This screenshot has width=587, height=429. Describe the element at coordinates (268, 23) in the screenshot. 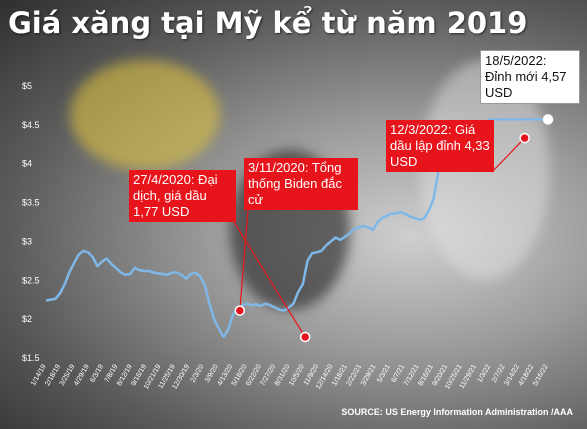

I see `chart-title: Giá xăng tại Mỹ kể từ năm 2019` at that location.